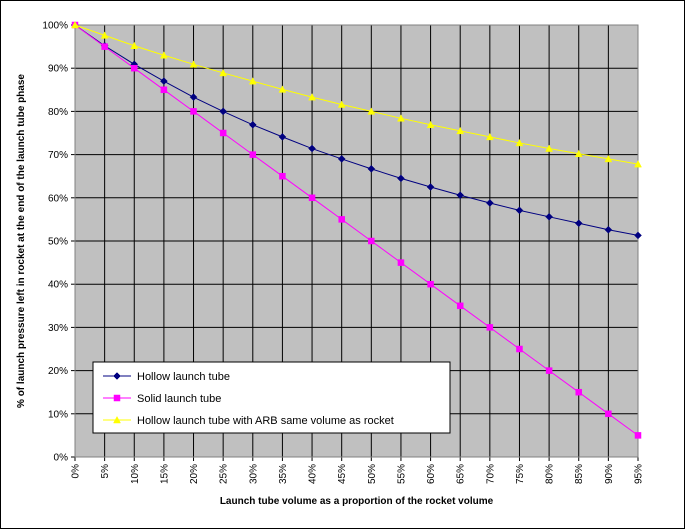 This screenshot has height=529, width=685. What do you see at coordinates (58, 112) in the screenshot?
I see `y-tick-label: 80%` at bounding box center [58, 112].